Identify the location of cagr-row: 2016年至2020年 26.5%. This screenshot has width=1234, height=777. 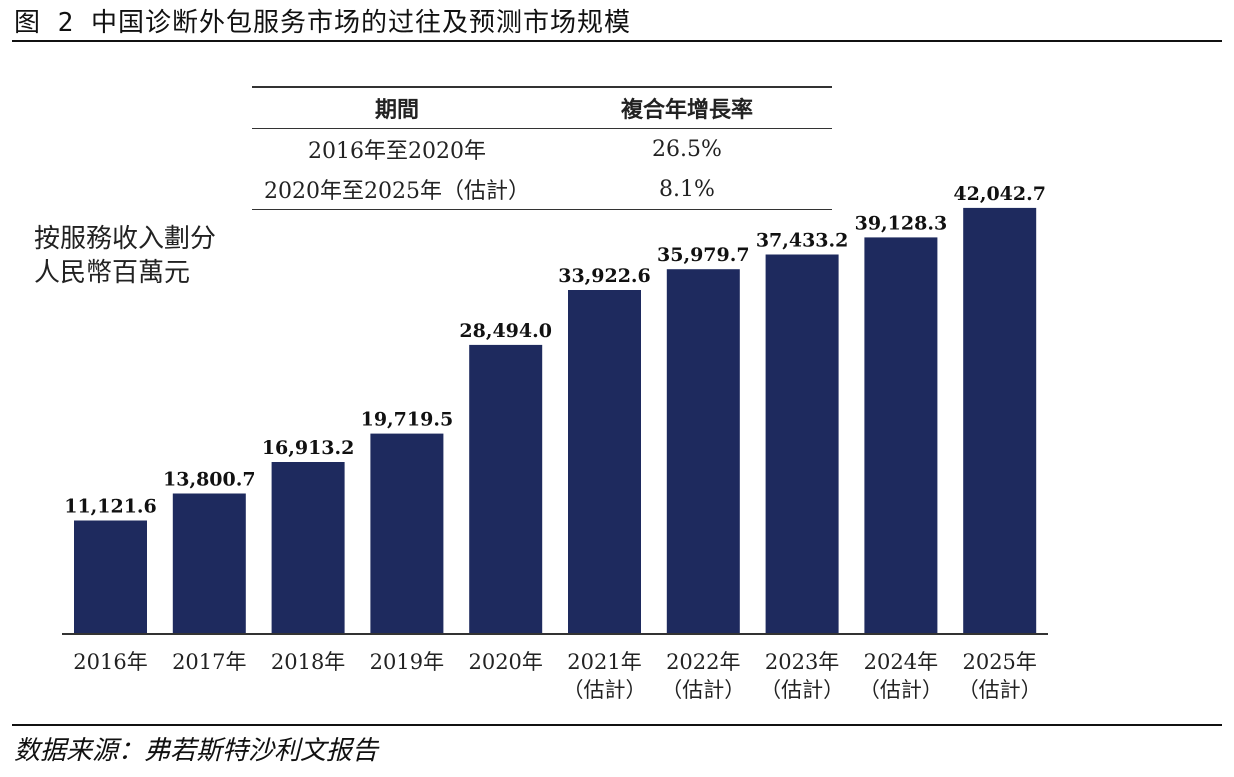
(542, 149).